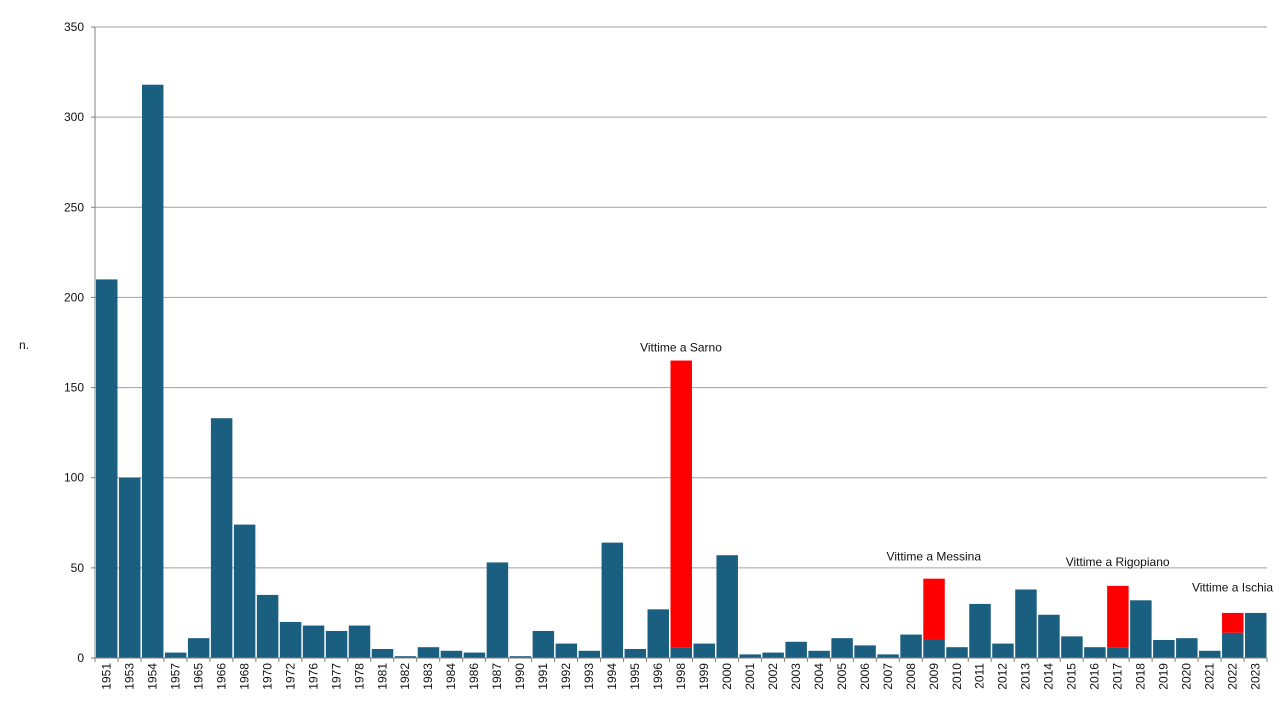 The height and width of the screenshot is (716, 1280). I want to click on x-tick-label: 2020, so click(1187, 676).